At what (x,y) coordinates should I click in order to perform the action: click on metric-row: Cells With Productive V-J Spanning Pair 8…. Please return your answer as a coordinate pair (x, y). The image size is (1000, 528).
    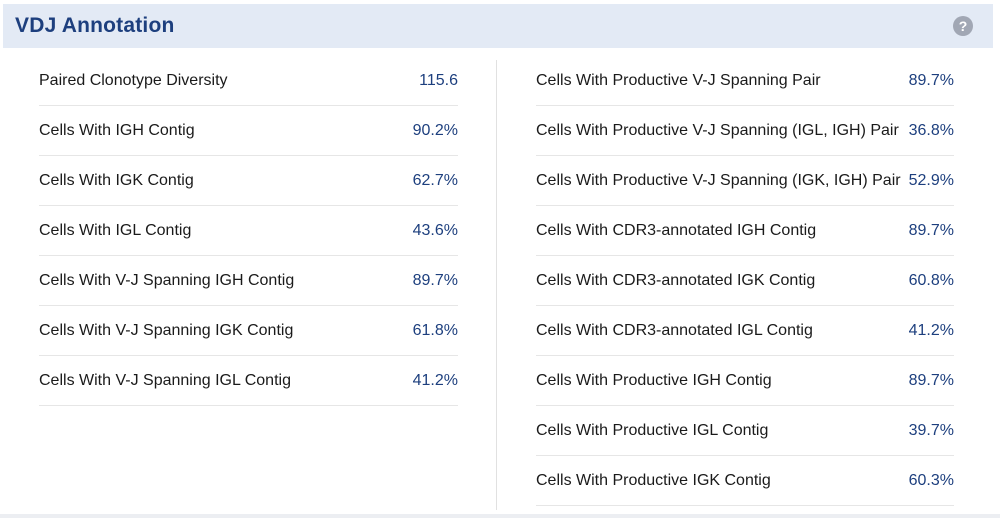
    Looking at the image, I should click on (745, 81).